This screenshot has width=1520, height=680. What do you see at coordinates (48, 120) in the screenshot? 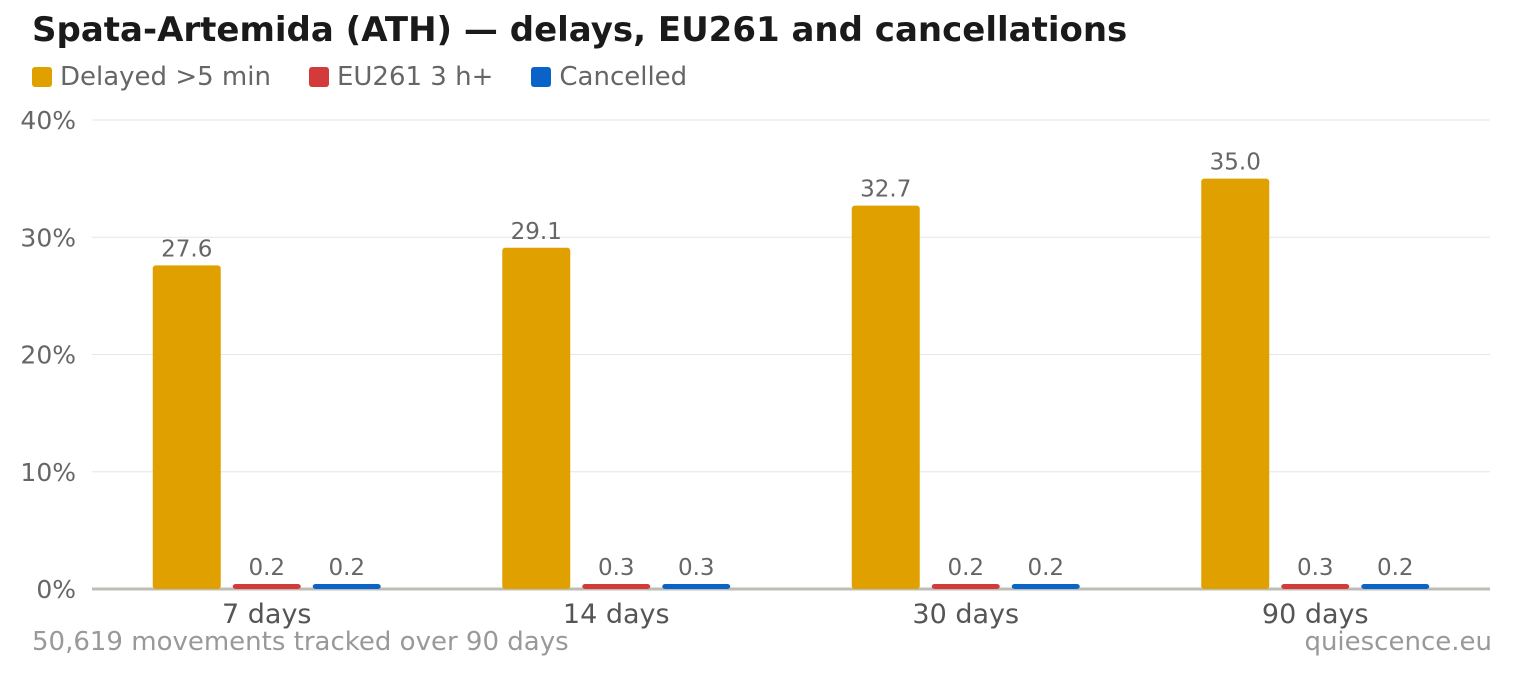
I see `y-tick-label: 40%` at bounding box center [48, 120].